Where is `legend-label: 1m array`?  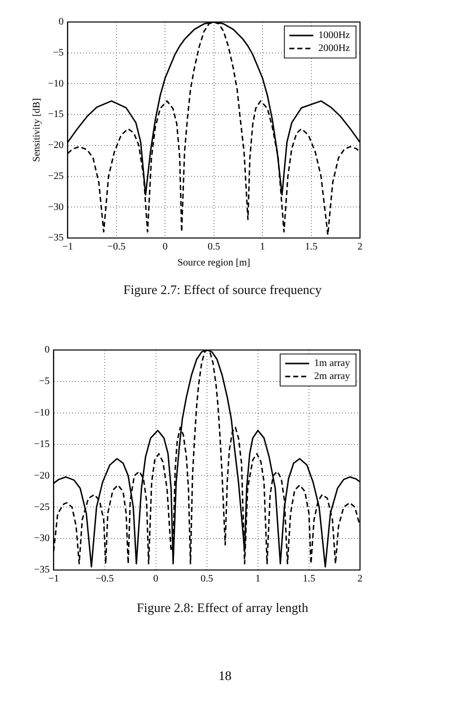
legend-label: 1m array is located at coordinates (332, 364).